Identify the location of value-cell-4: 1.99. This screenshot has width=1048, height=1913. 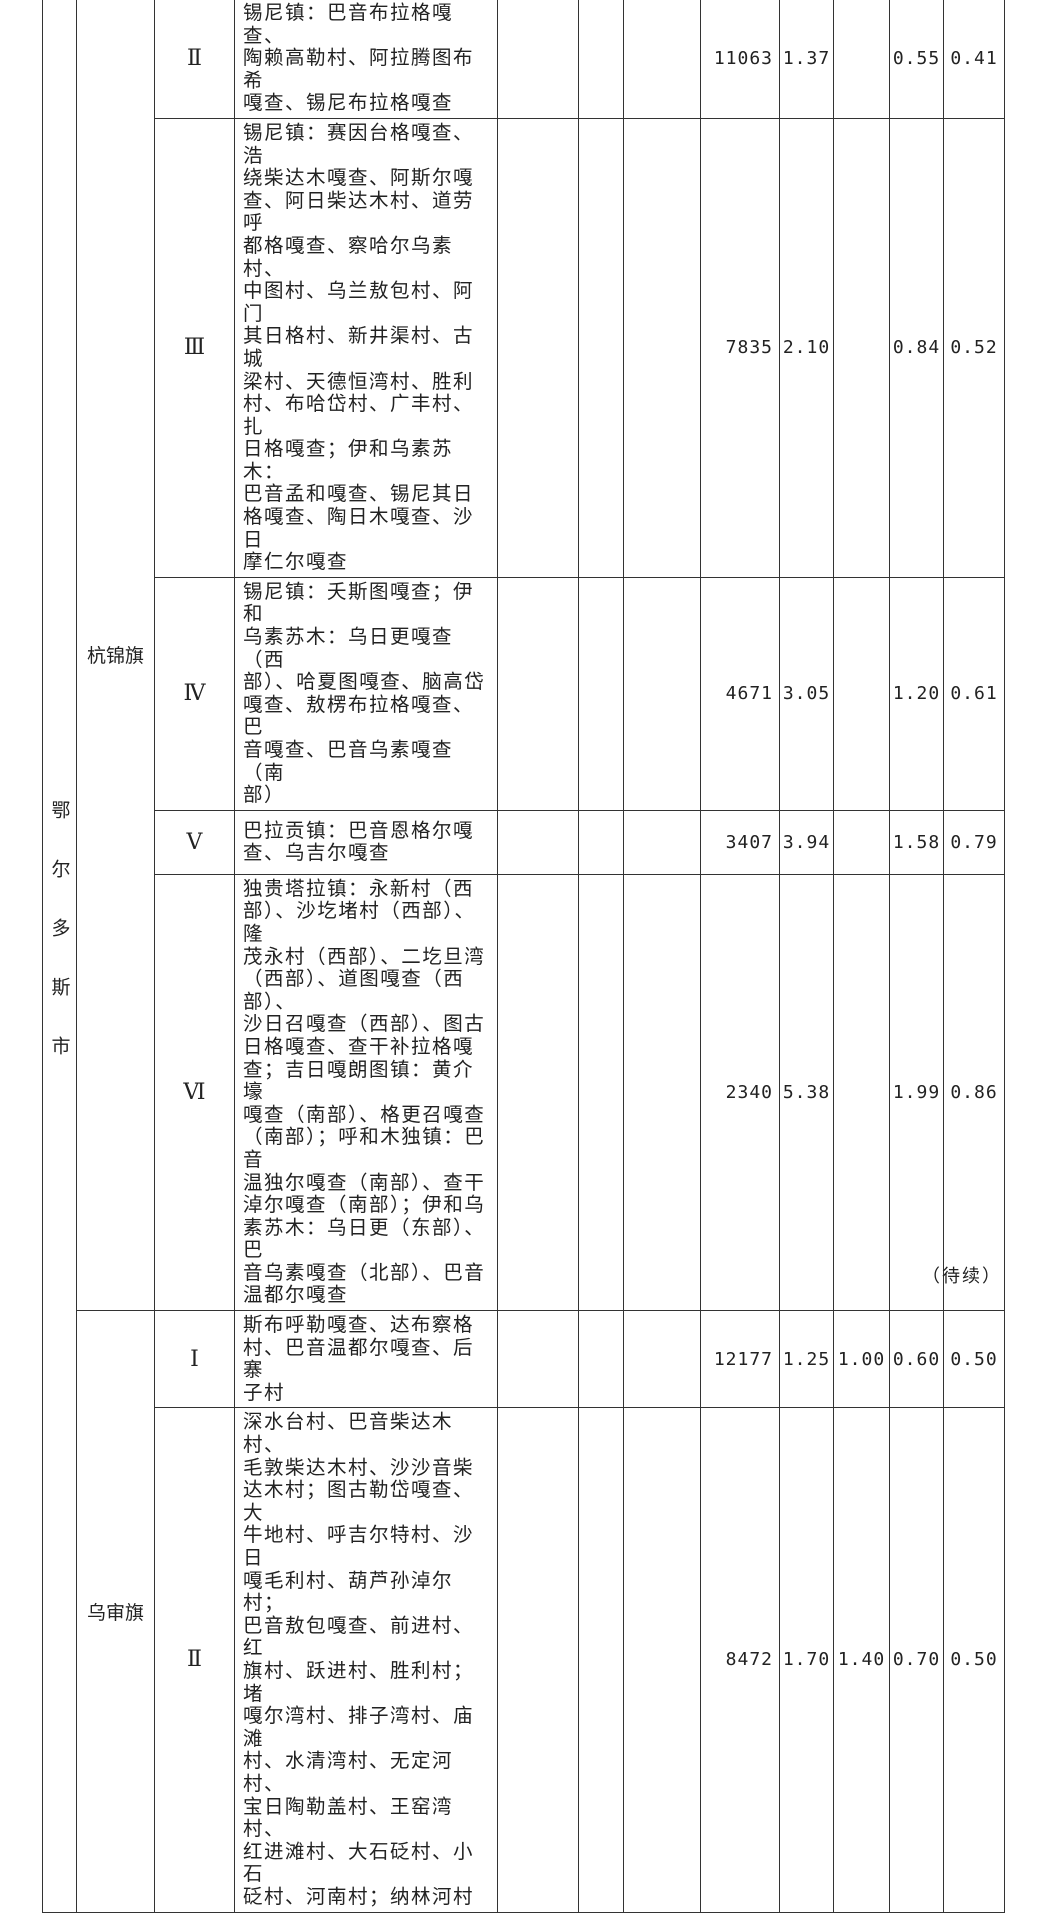
(916, 1092).